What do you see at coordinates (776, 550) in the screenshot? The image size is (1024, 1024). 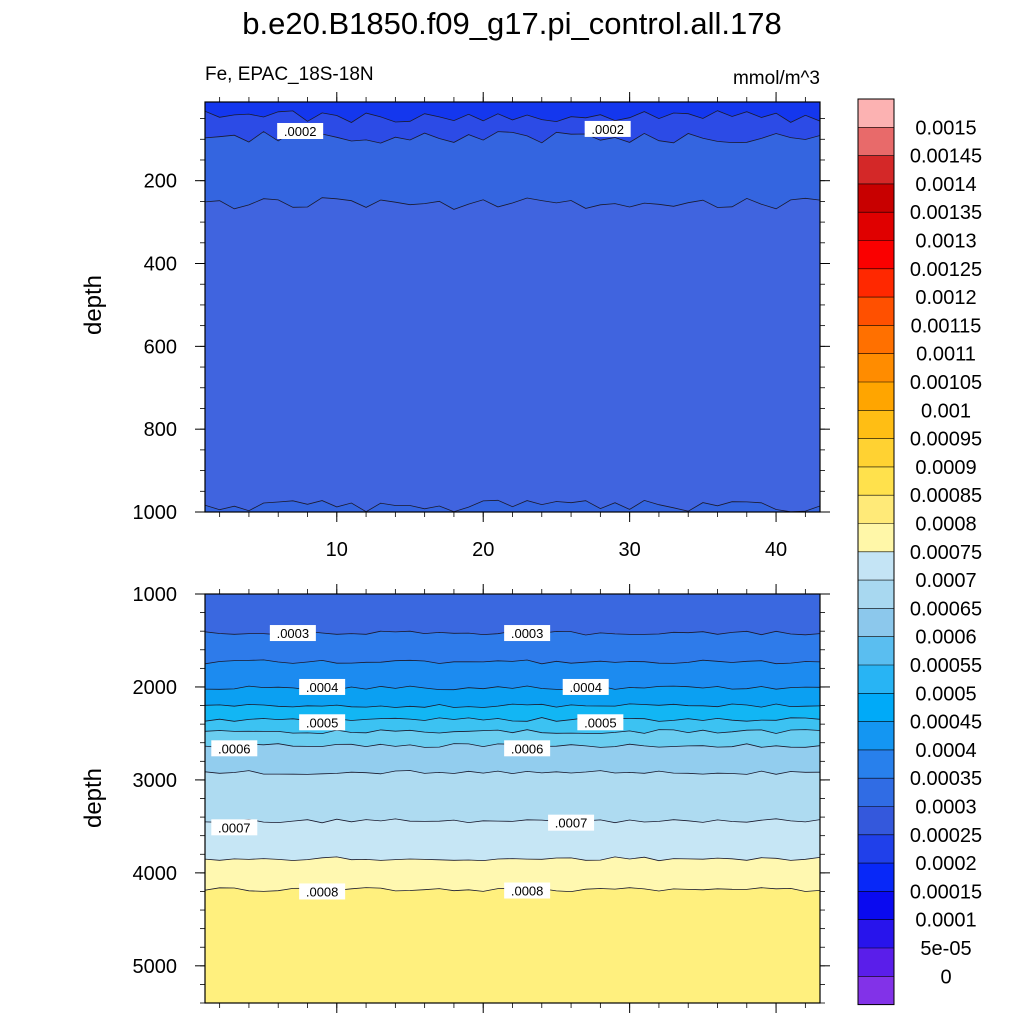 I see `x-tick-label: 40` at bounding box center [776, 550].